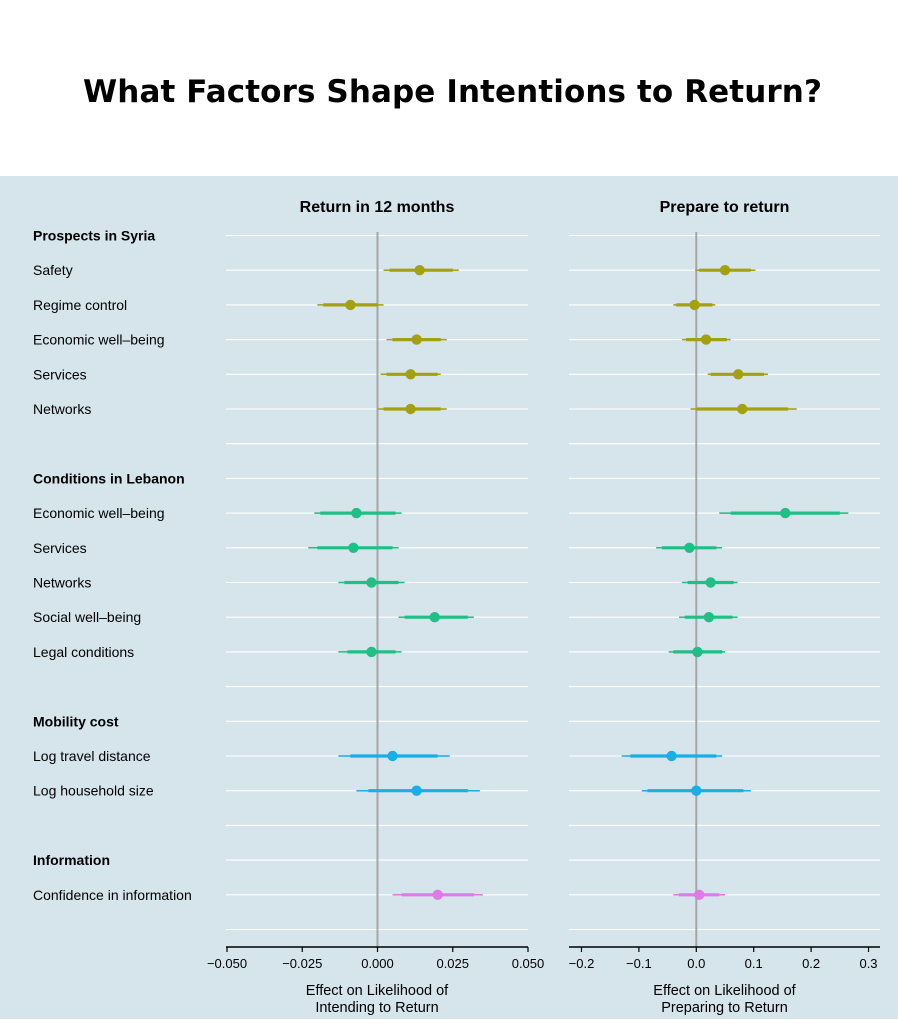 This screenshot has width=898, height=1024. What do you see at coordinates (868, 963) in the screenshot?
I see `x-tick-label: 0.3` at bounding box center [868, 963].